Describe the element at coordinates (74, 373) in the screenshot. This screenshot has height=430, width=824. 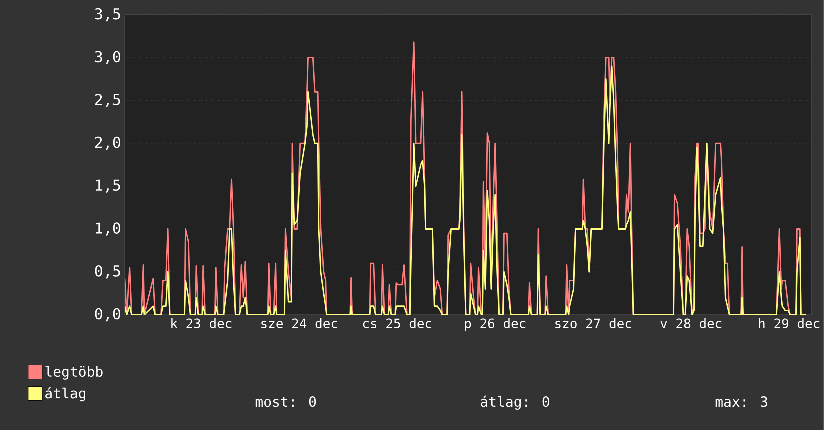
I see `legend-label: legtöbb` at that location.